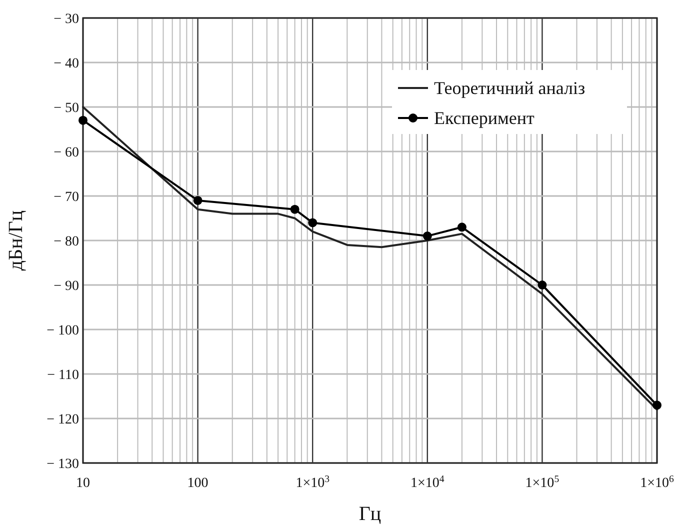  What do you see at coordinates (63, 375) in the screenshot?
I see `y-tick-label: − 110` at bounding box center [63, 375].